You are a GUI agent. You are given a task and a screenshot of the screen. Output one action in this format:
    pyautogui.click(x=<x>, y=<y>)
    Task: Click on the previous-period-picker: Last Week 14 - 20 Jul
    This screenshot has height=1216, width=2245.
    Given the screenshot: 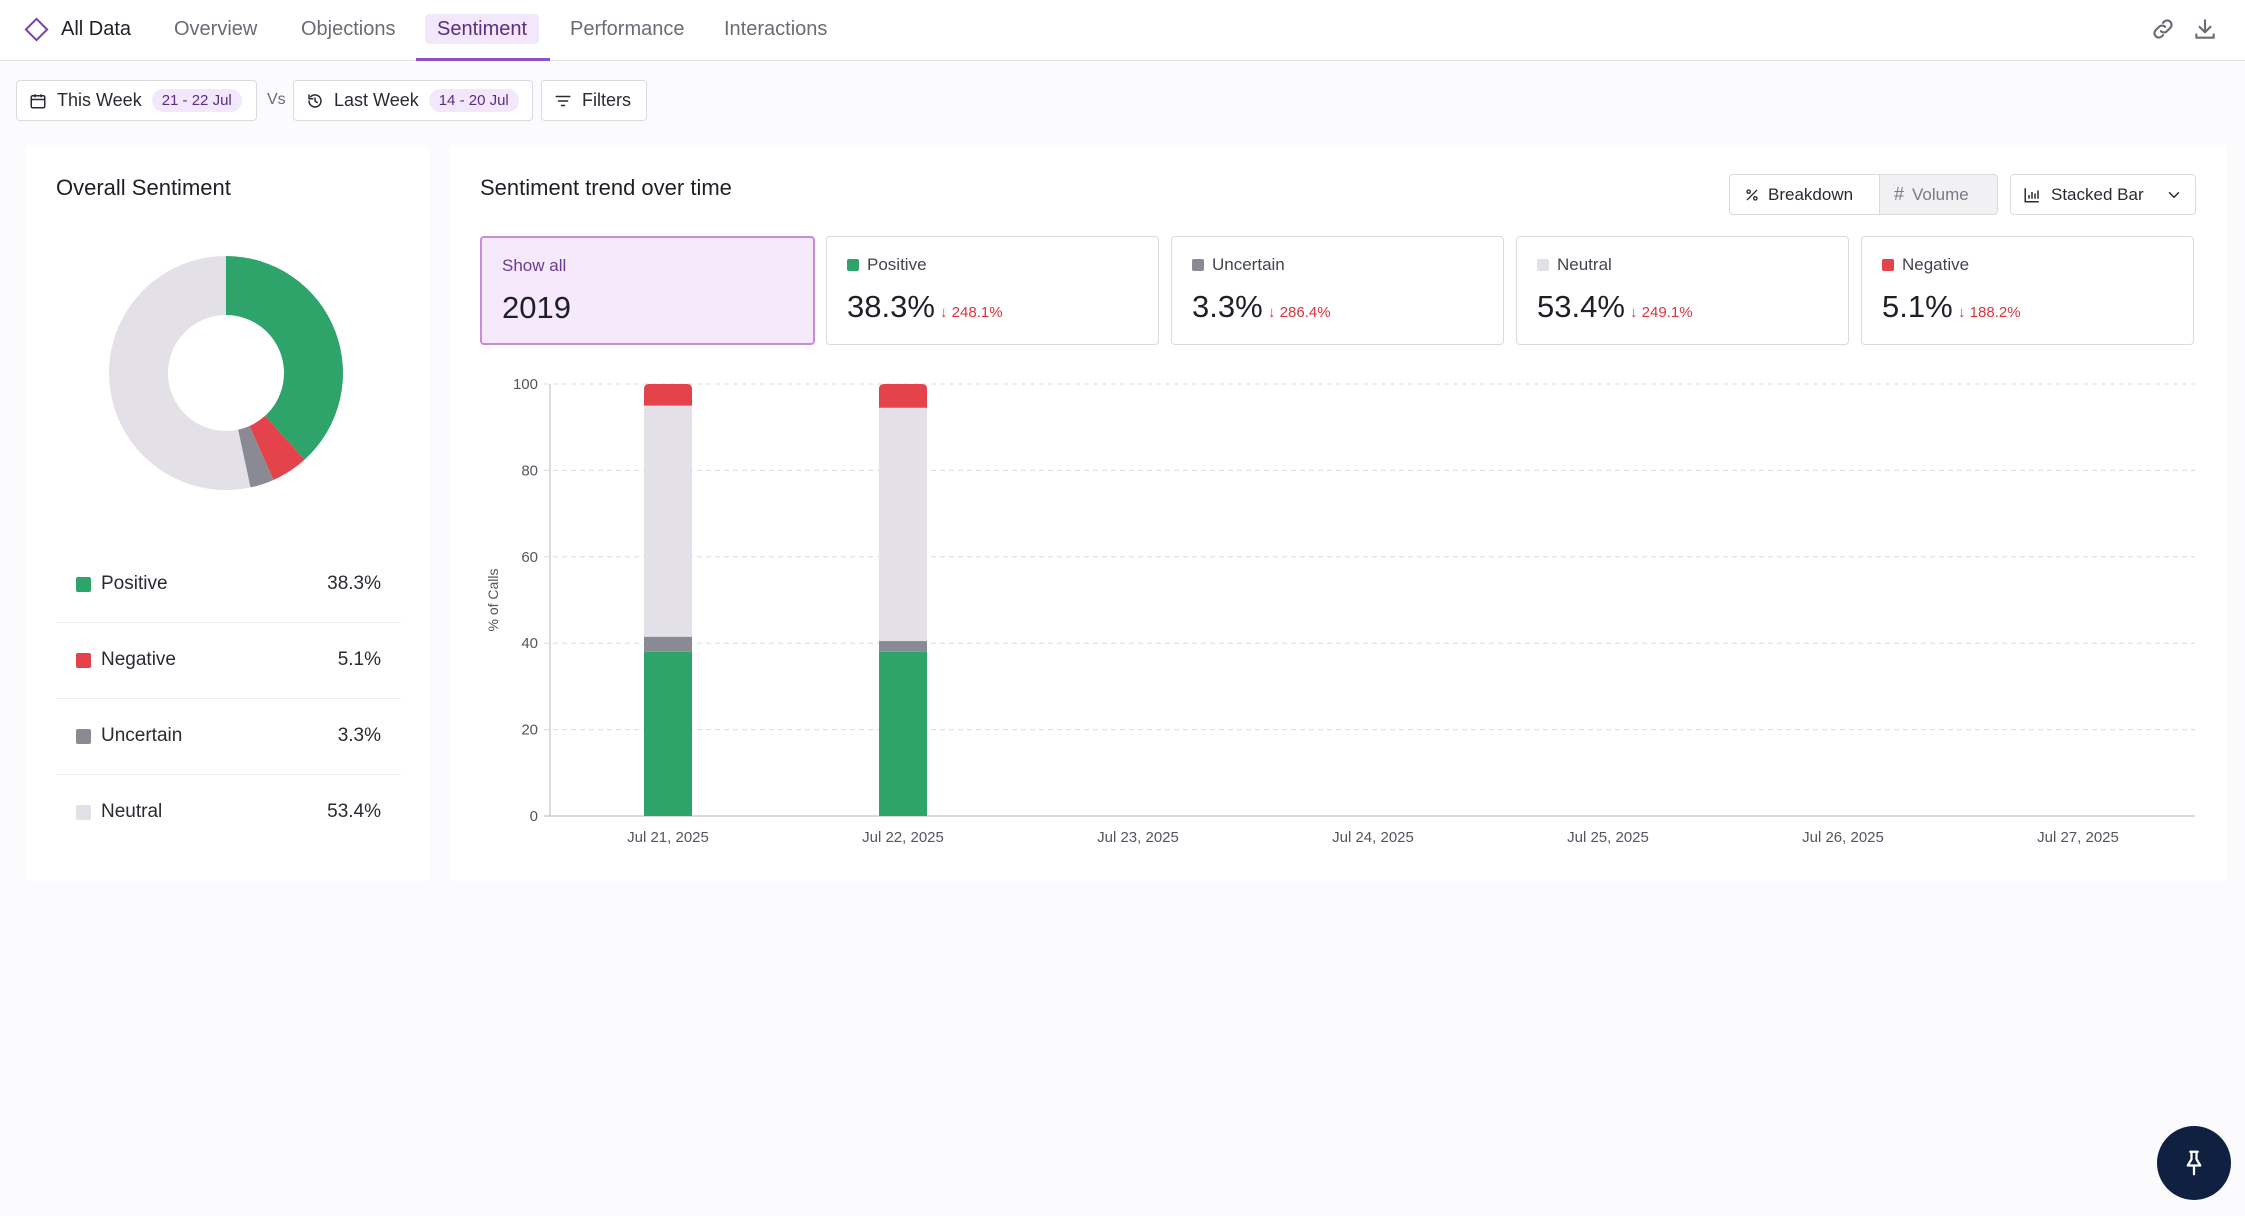 What is the action you would take?
    pyautogui.click(x=413, y=100)
    